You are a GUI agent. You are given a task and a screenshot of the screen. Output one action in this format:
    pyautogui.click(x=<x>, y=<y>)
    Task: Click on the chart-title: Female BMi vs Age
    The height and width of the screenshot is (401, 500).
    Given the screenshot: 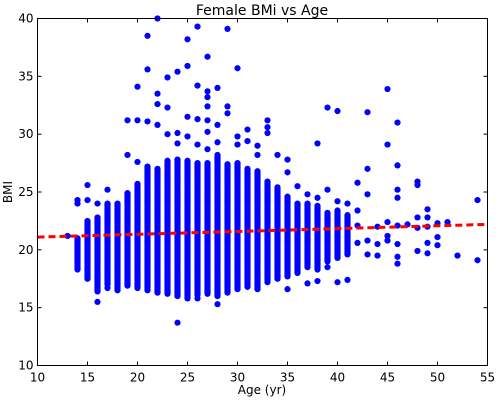 What is the action you would take?
    pyautogui.click(x=262, y=11)
    